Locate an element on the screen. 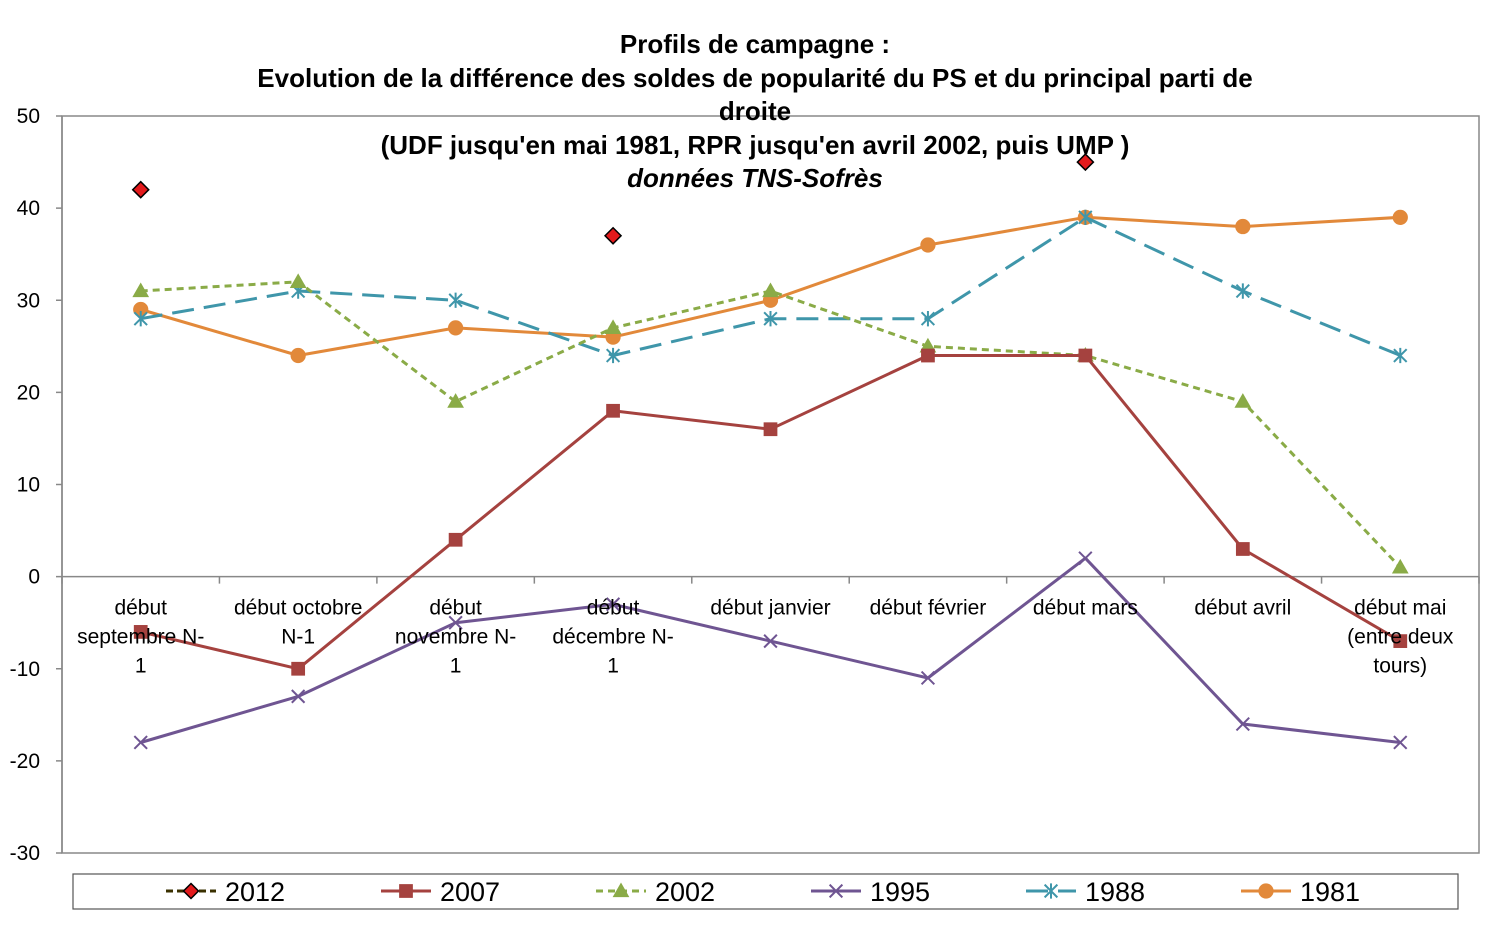 This screenshot has height=930, width=1500. title-line-3: droite is located at coordinates (755, 111).